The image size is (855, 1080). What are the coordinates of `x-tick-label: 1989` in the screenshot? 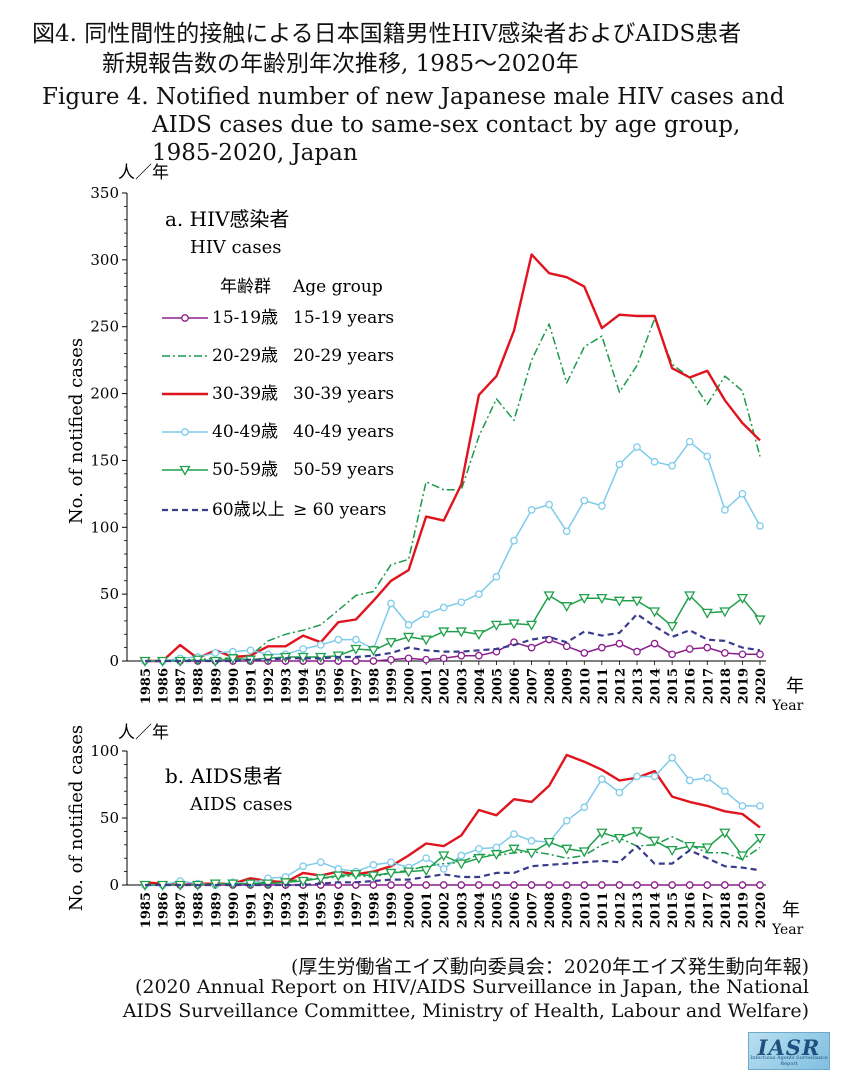 It's located at (216, 910).